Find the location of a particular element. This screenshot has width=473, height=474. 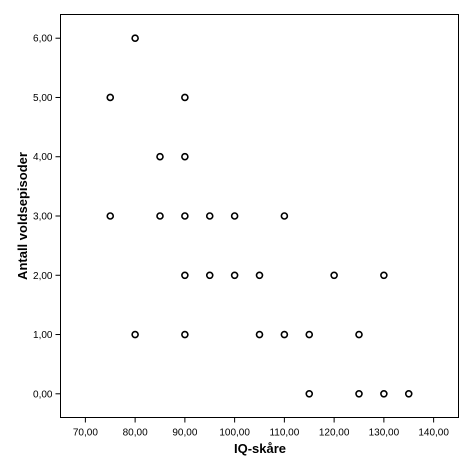

y-tick-label: 1,00 is located at coordinates (43, 335).